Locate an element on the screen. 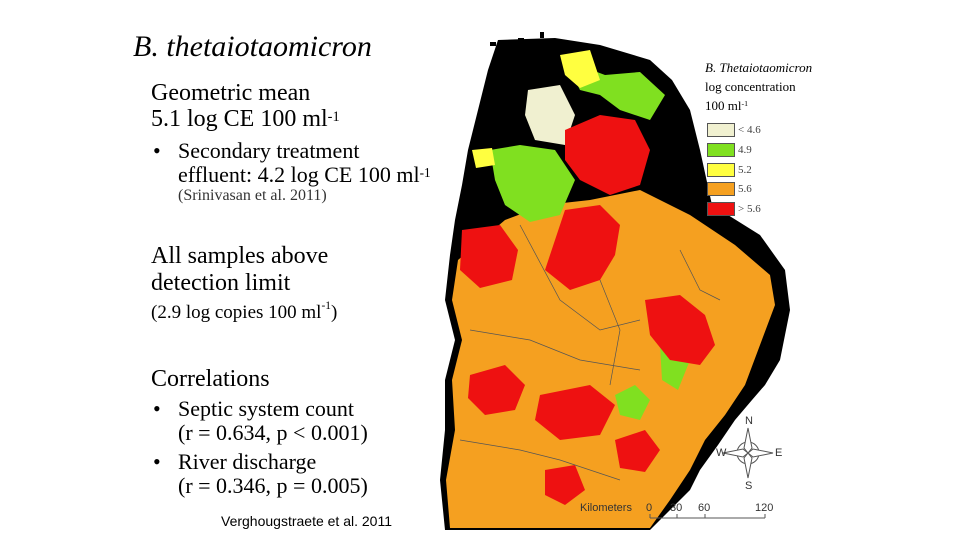 This screenshot has width=960, height=540. scale-tick-60: 60 is located at coordinates (704, 508).